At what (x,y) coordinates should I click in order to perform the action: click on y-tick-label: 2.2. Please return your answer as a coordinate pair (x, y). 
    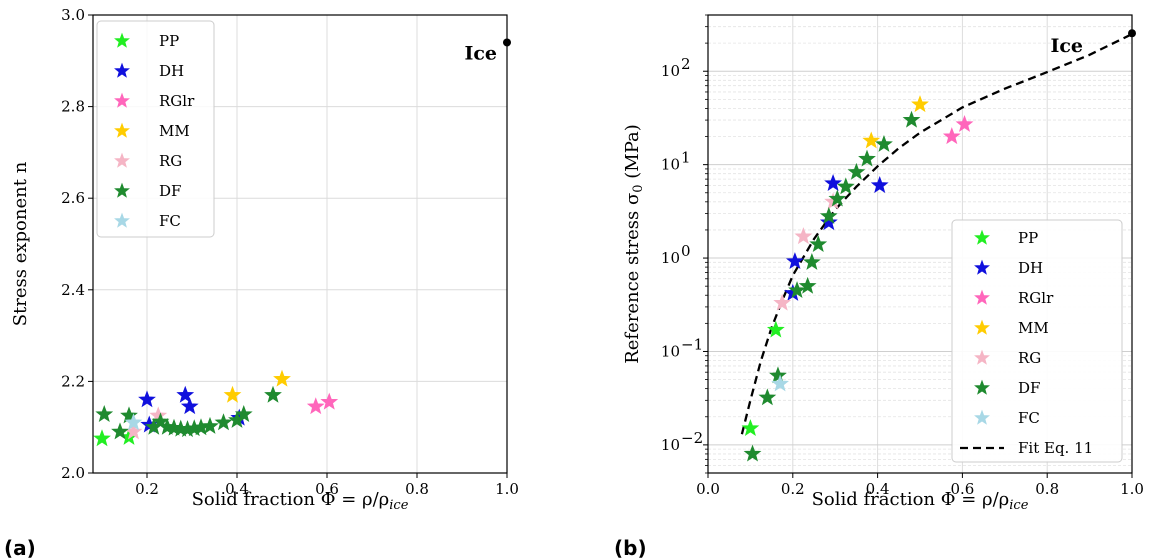
    Looking at the image, I should click on (73, 381).